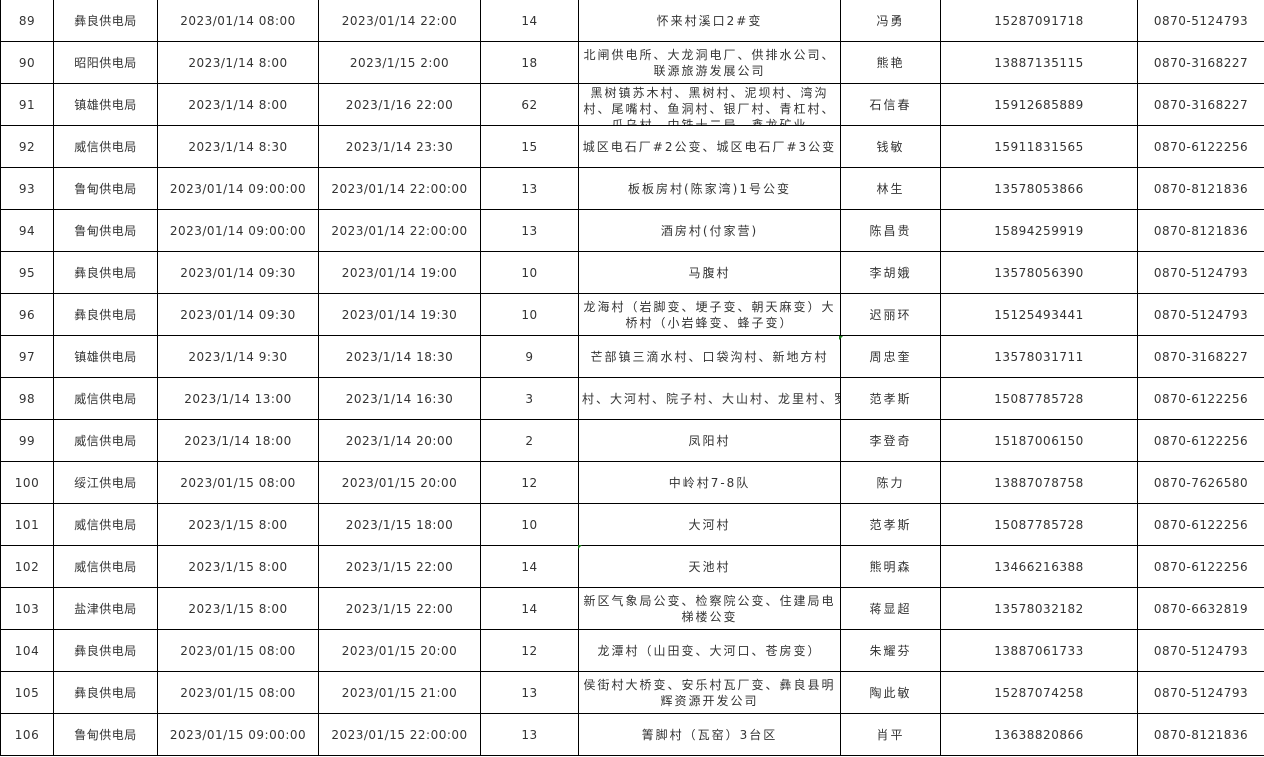 This screenshot has height=757, width=1264. I want to click on cell-unit: 昭阳供电局, so click(105, 62).